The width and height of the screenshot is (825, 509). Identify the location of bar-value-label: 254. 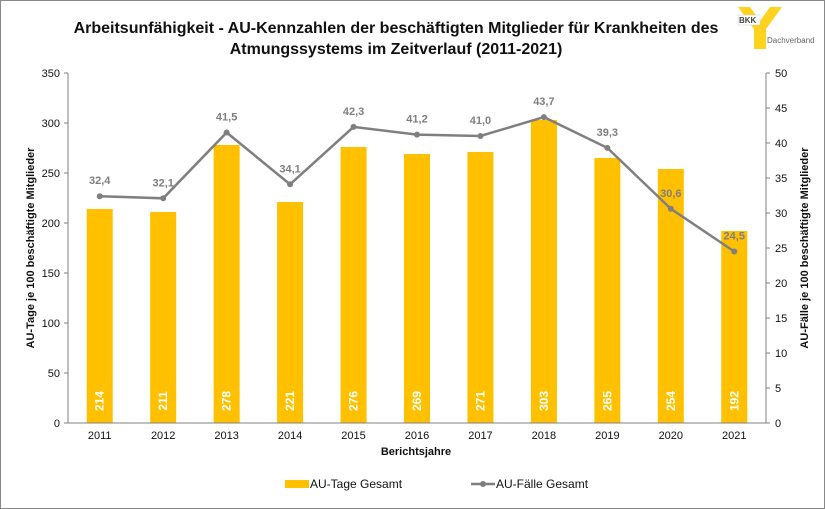
(671, 401).